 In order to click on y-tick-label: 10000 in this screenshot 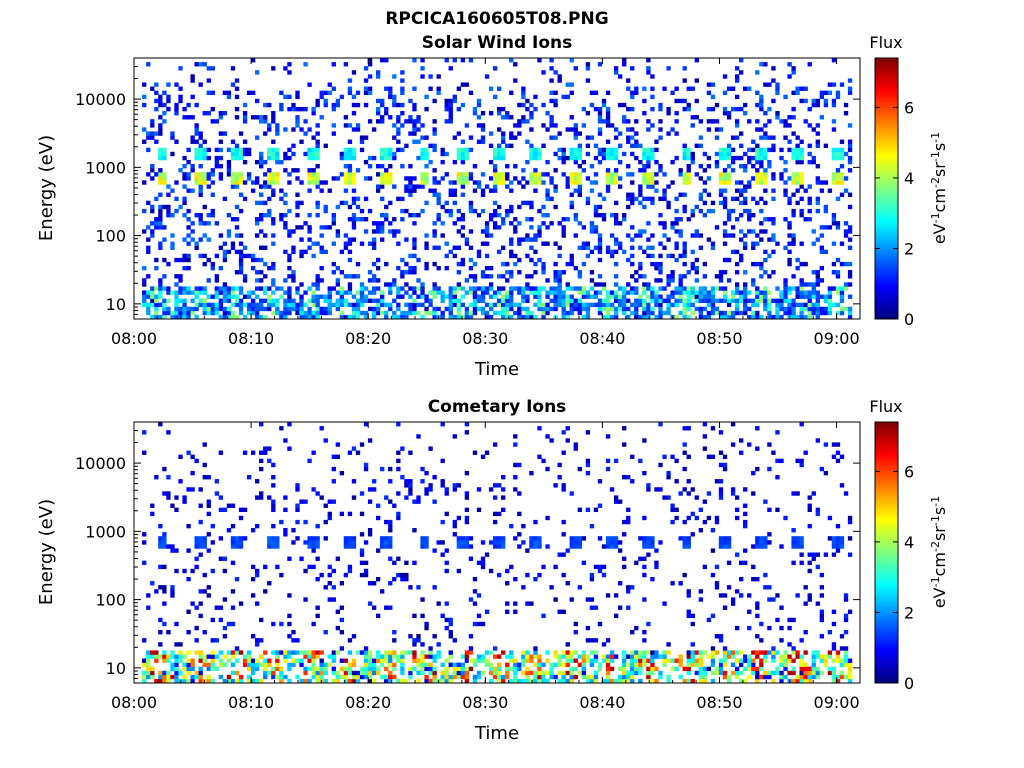, I will do `click(100, 99)`.